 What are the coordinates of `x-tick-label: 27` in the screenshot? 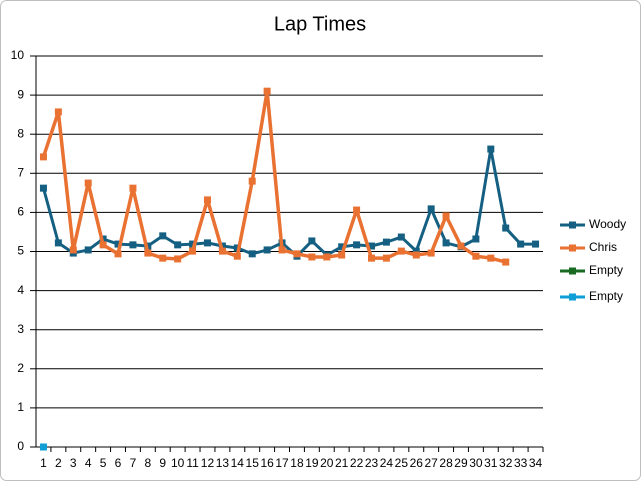 It's located at (431, 463).